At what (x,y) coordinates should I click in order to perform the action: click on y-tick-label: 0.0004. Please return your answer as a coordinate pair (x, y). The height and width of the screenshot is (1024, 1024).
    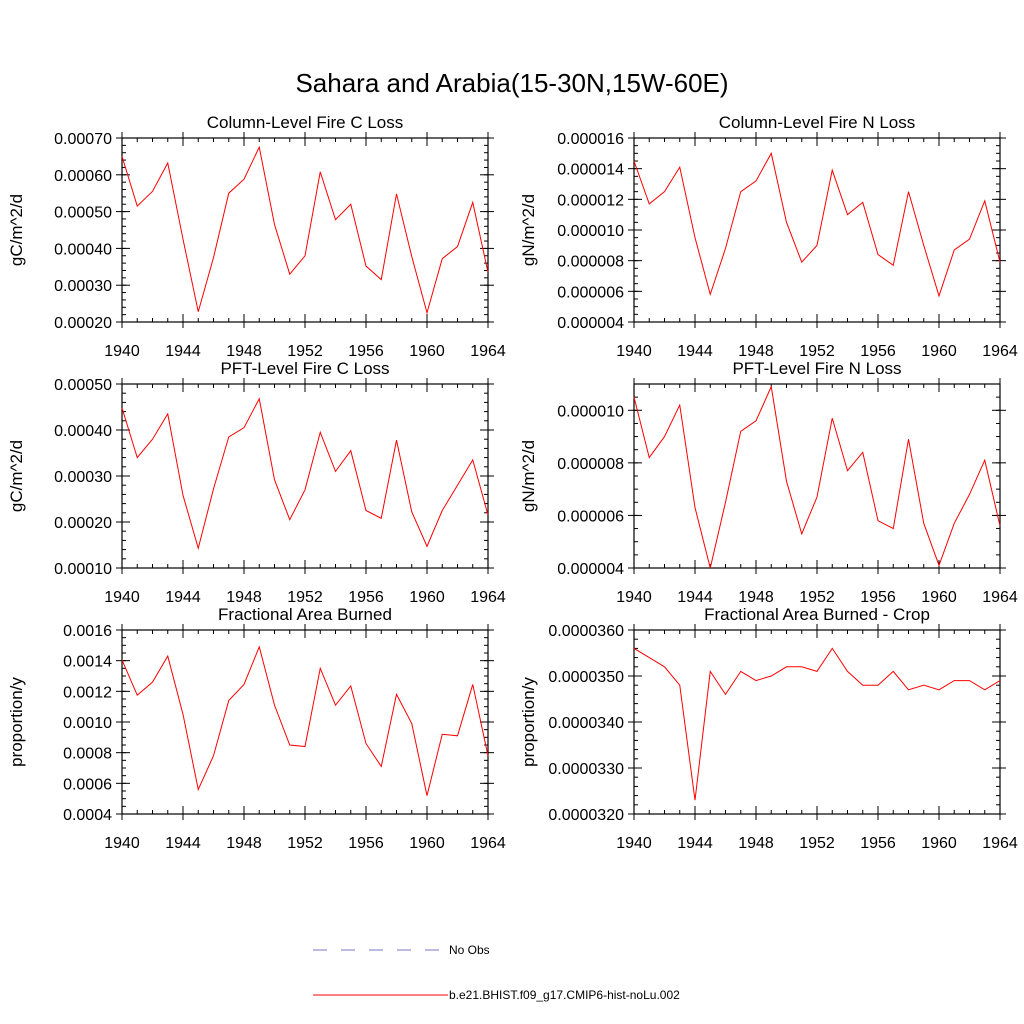
    Looking at the image, I should click on (87, 815).